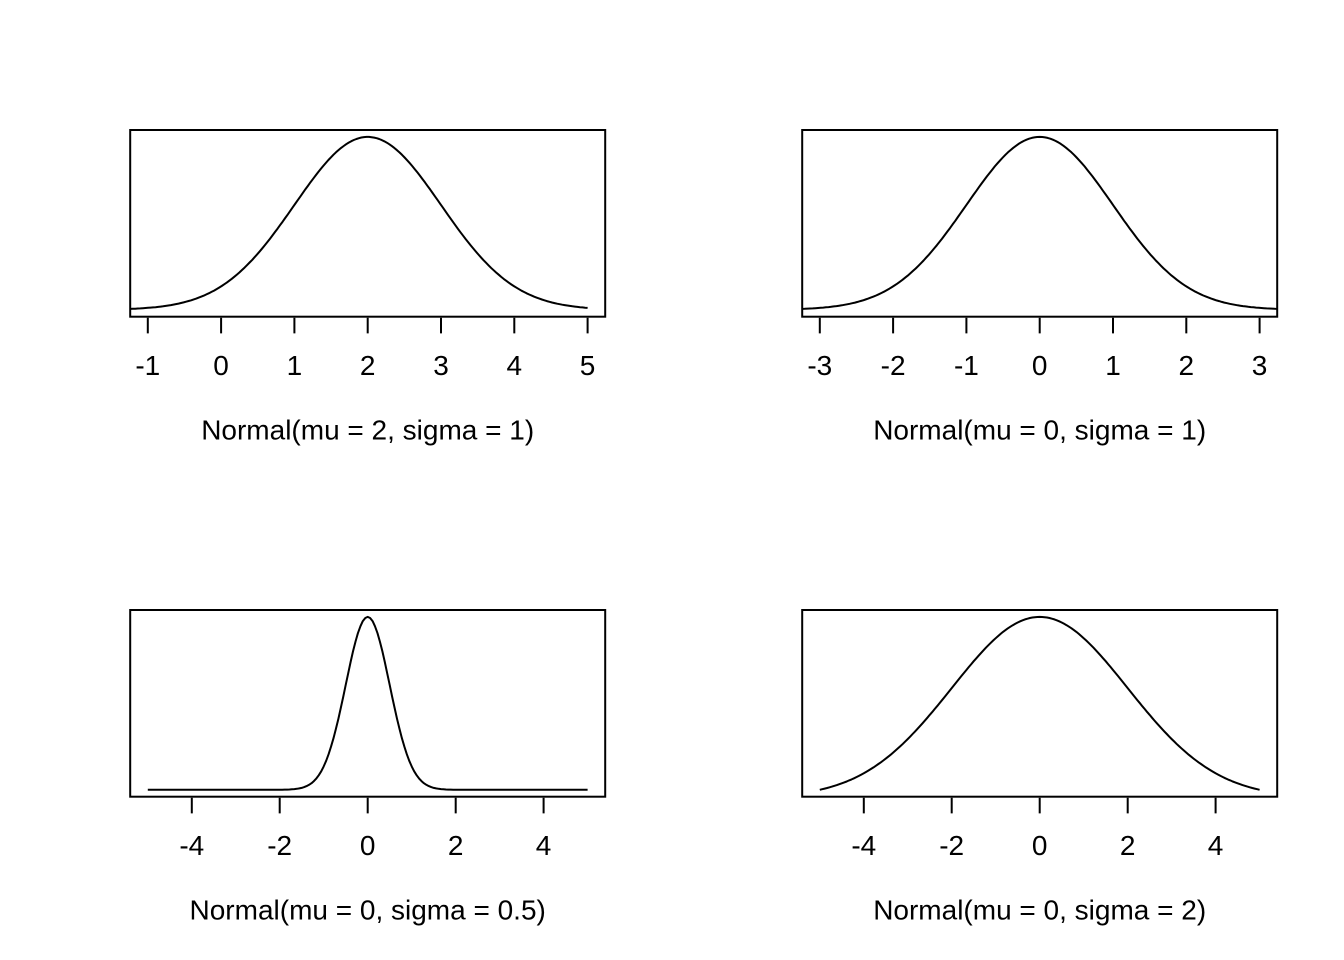  What do you see at coordinates (1039, 430) in the screenshot?
I see `svg-text: Normal(mu = 0, sigma = 1)` at bounding box center [1039, 430].